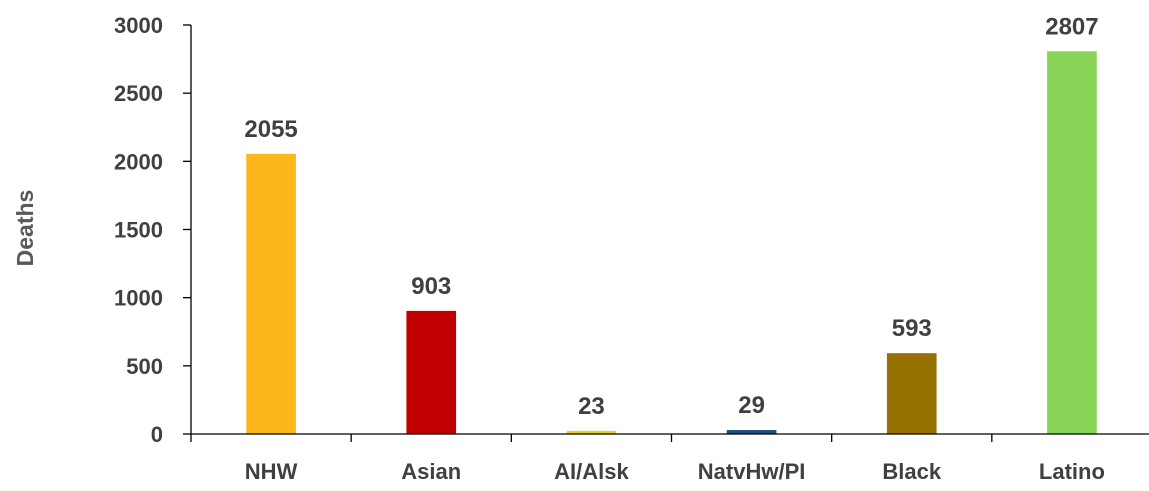  I want to click on x-tick-label: AI/Alsk, so click(591, 471).